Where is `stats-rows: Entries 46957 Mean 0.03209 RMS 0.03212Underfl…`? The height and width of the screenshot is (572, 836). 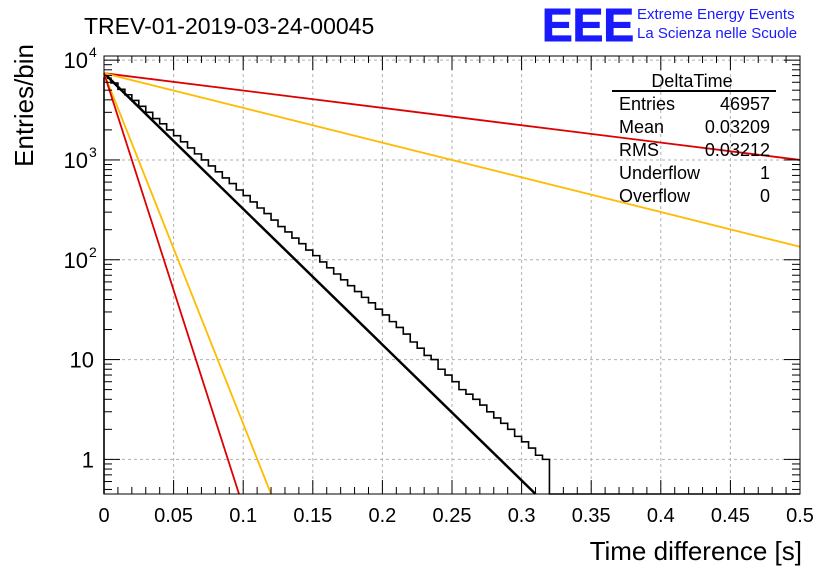
stats-rows: Entries 46957 Mean 0.03209 RMS 0.03212Underfl… is located at coordinates (694, 150).